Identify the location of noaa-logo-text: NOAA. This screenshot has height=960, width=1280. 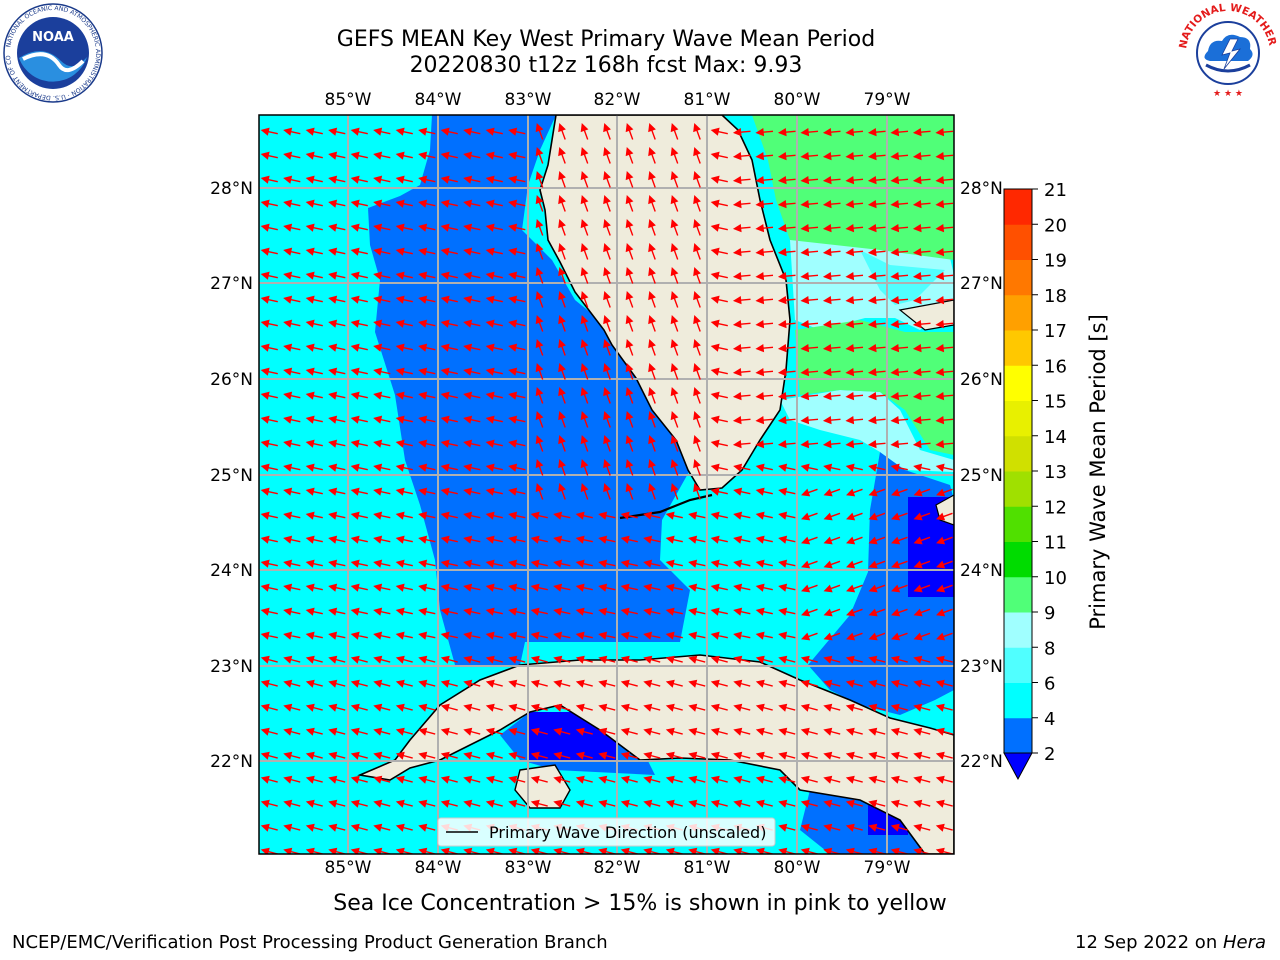
(53, 37).